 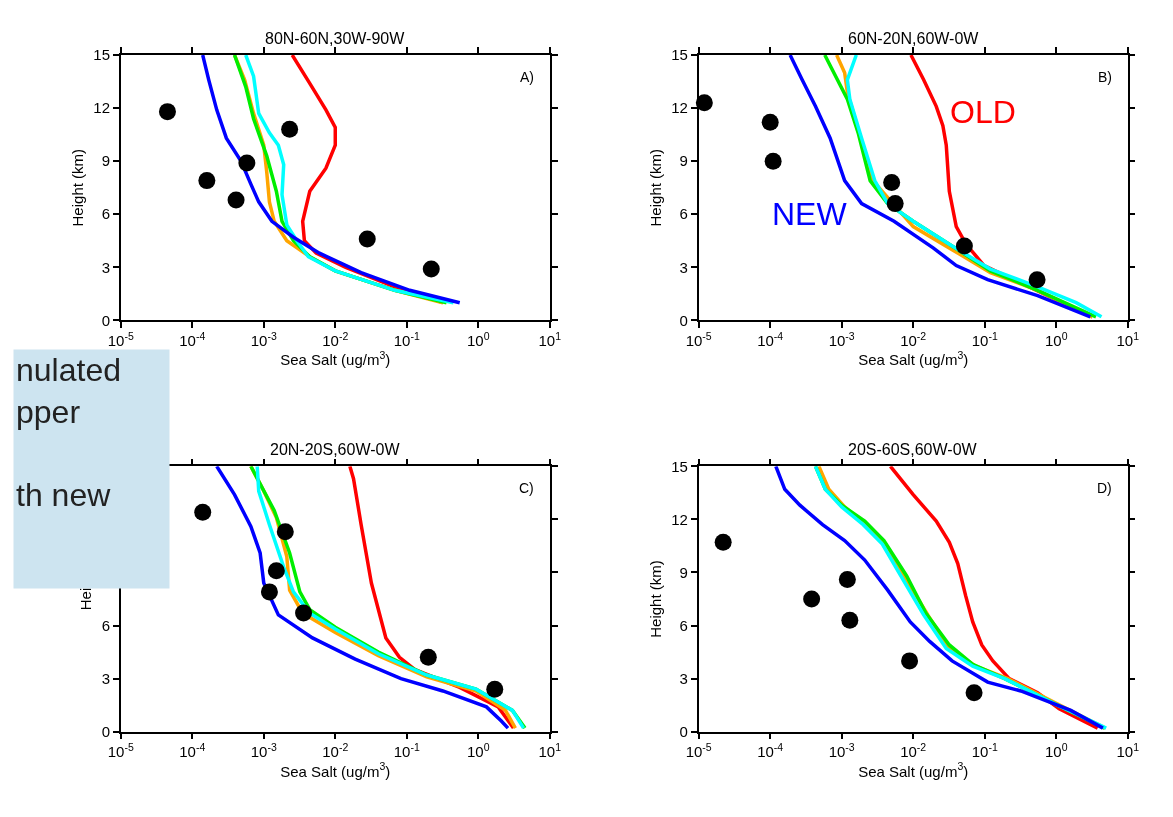 I want to click on annotation: A), so click(x=527, y=77).